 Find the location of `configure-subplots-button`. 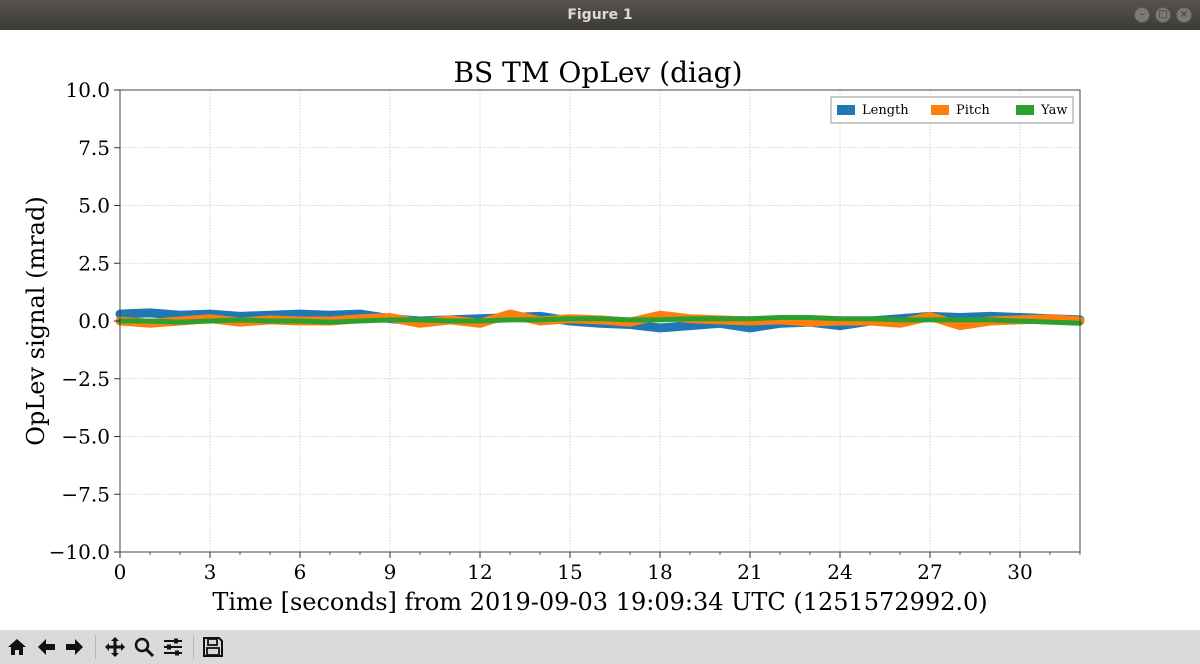

configure-subplots-button is located at coordinates (173, 647).